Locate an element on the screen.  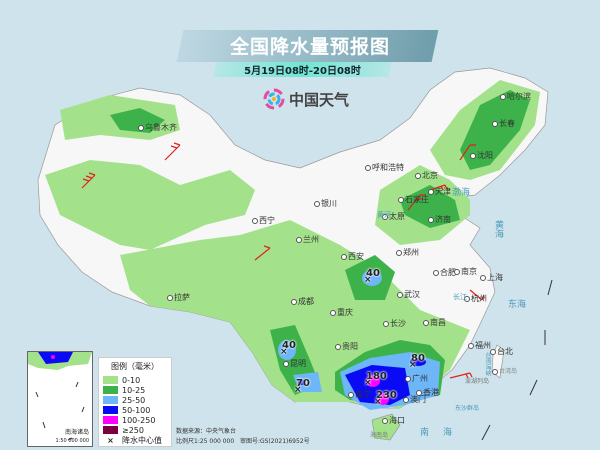
city-label: 长春 is located at coordinates (503, 123).